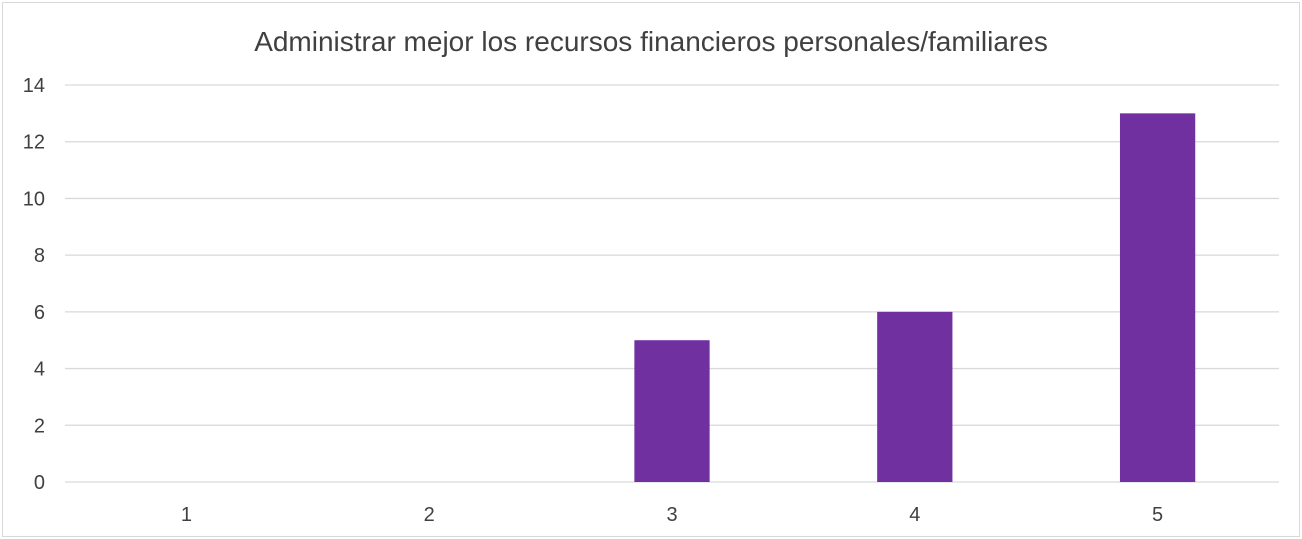  Describe the element at coordinates (34, 284) in the screenshot. I see `y-axis-ticks: 0 2 4 6 8 10 12 14` at that location.